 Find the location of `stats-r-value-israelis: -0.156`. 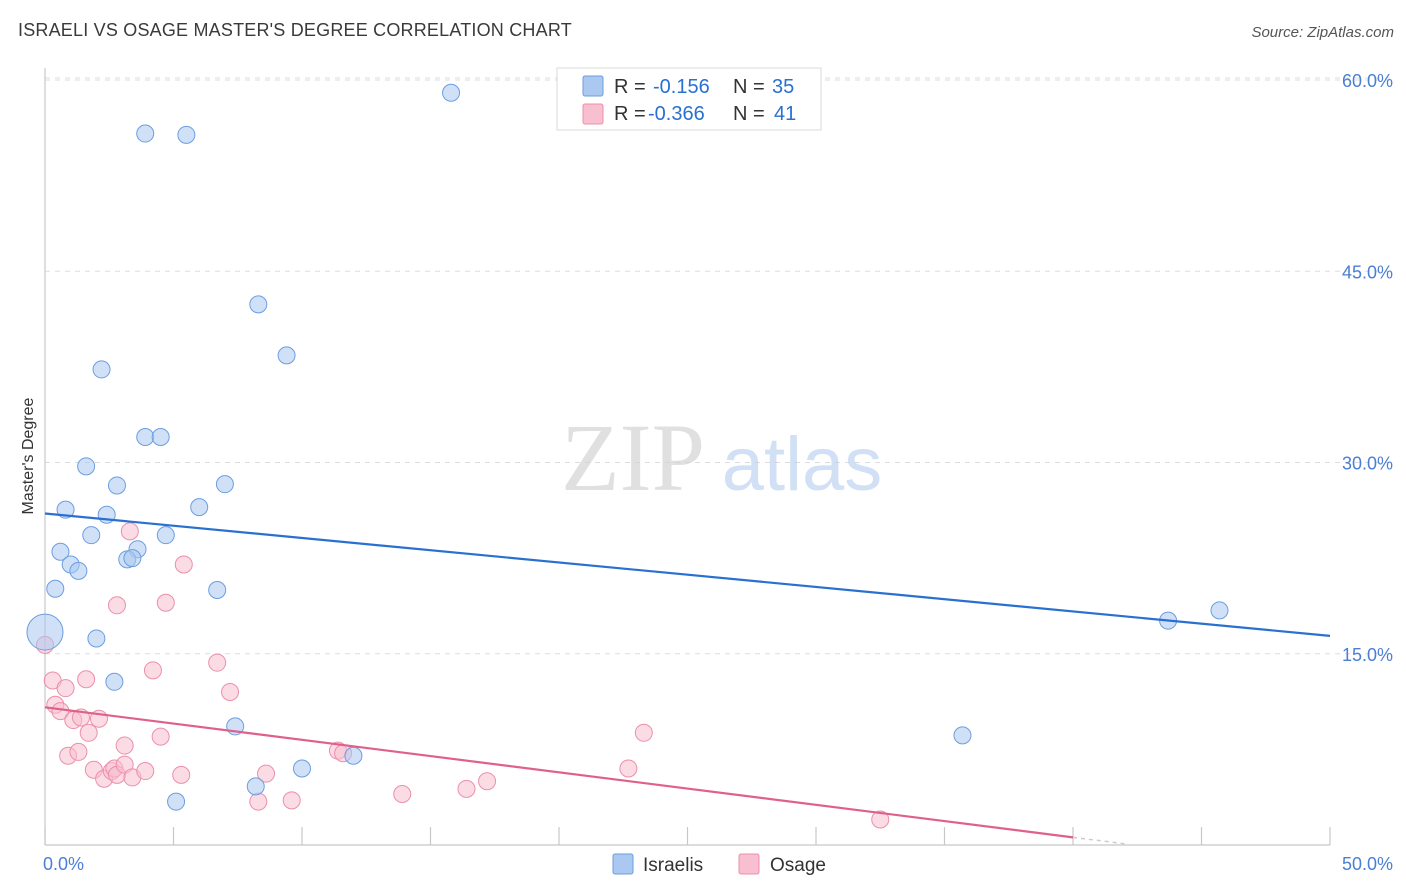

stats-r-value-israelis: -0.156 is located at coordinates (681, 87).